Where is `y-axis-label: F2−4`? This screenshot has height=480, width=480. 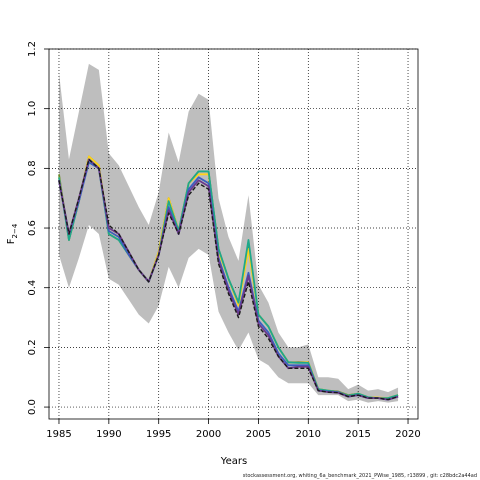
y-axis-label: F2−4 is located at coordinates (12, 233).